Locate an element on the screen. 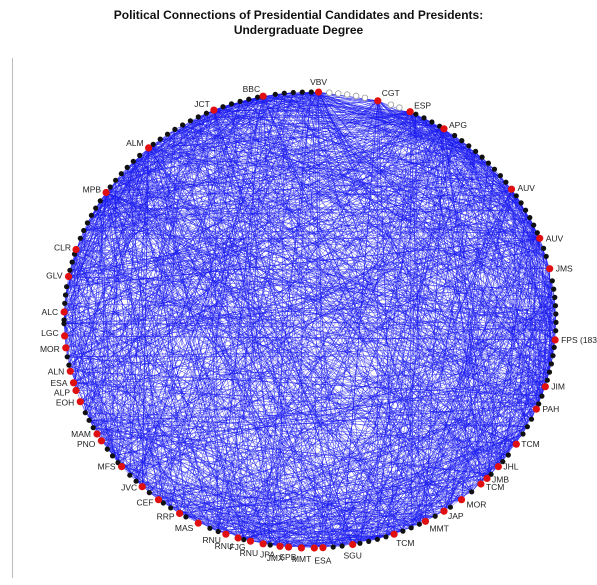 This screenshot has height=585, width=597. node-label: ALM is located at coordinates (134, 143).